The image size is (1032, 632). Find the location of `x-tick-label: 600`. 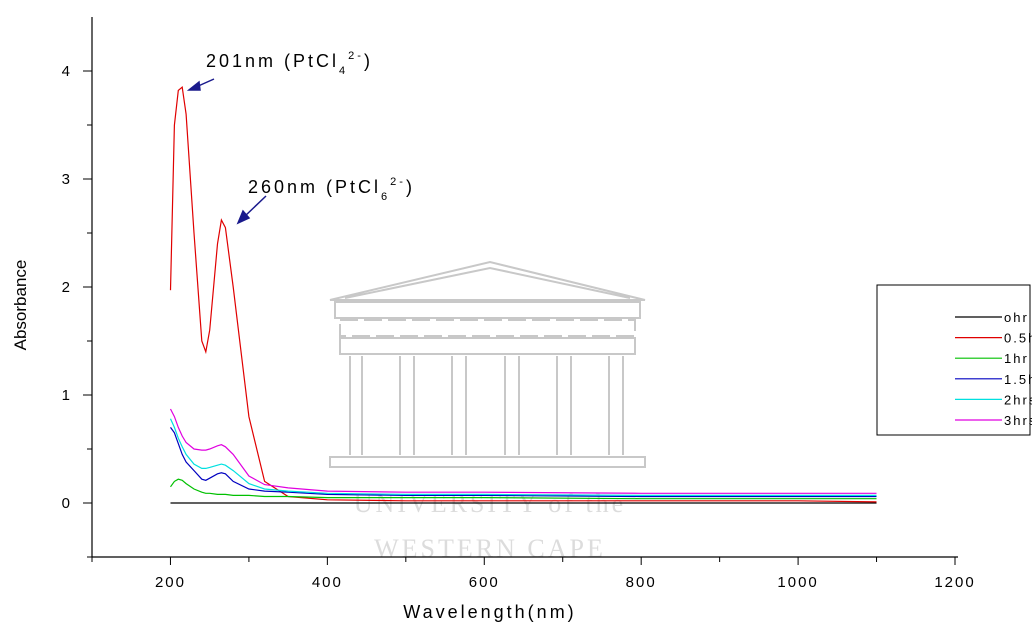

x-tick-label: 600 is located at coordinates (484, 582).